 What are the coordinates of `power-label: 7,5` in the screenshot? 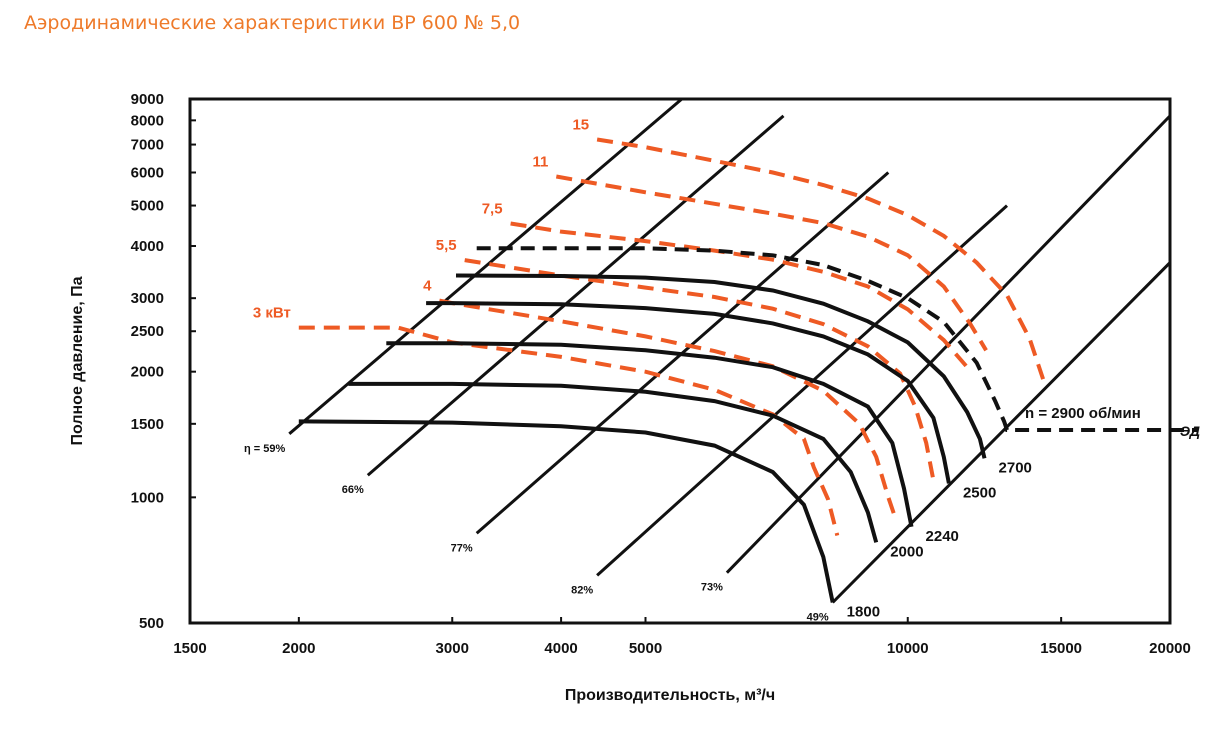 It's located at (492, 208).